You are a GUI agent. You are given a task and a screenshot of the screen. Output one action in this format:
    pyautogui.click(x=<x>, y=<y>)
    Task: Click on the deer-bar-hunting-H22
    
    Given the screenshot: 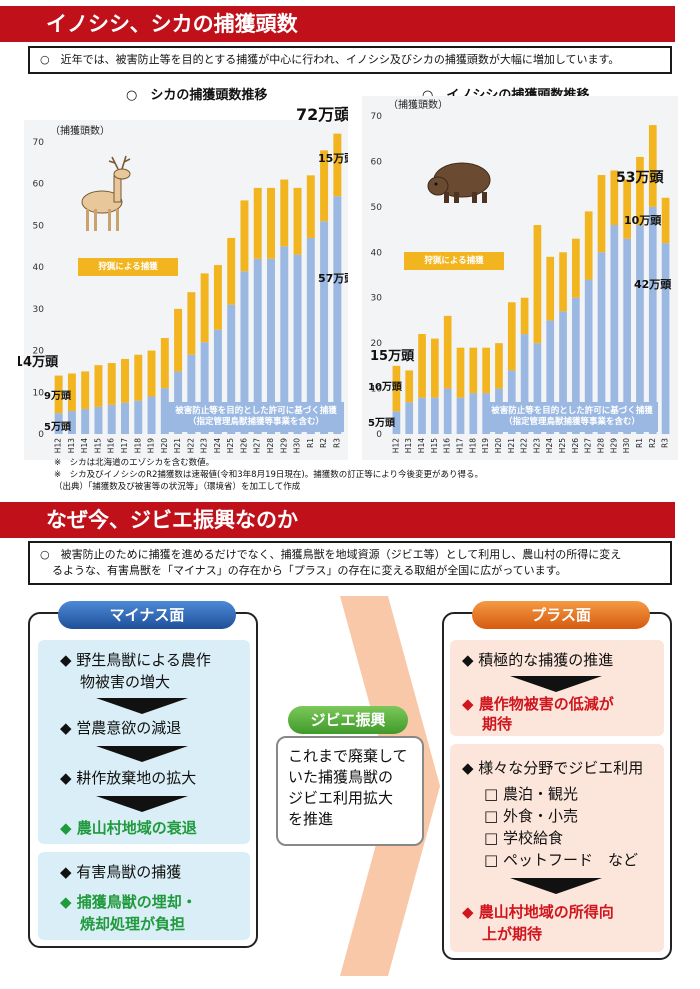 What is the action you would take?
    pyautogui.click(x=191, y=323)
    